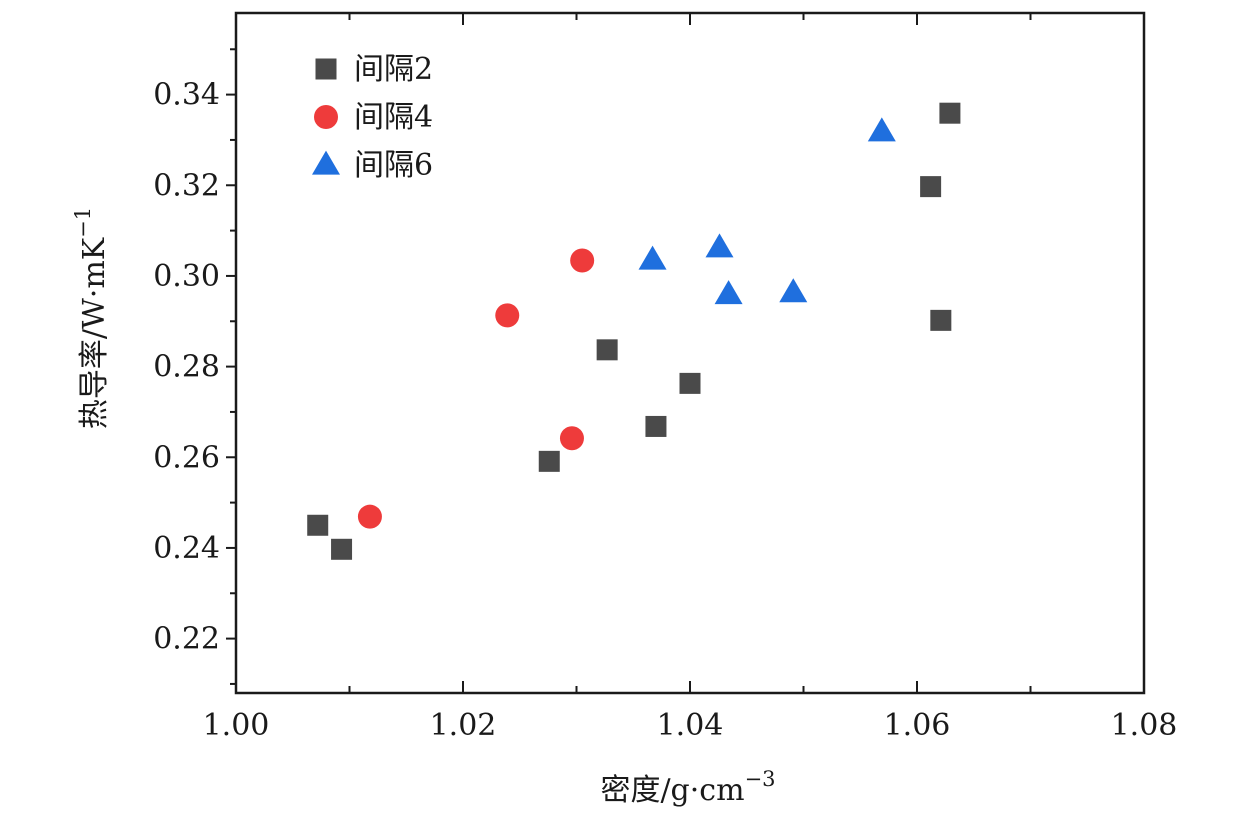 The width and height of the screenshot is (1260, 817). What do you see at coordinates (186, 185) in the screenshot?
I see `y-tick-label: 0.32` at bounding box center [186, 185].